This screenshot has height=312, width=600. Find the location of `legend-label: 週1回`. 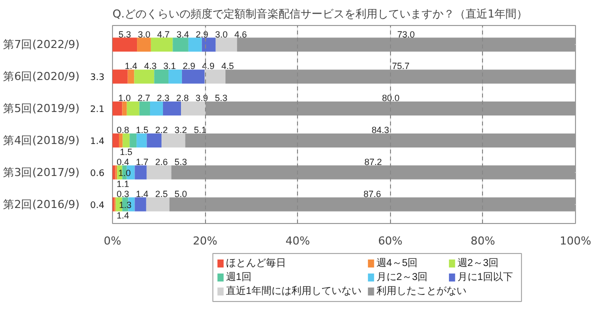

legend-label: 週1回 is located at coordinates (239, 277).